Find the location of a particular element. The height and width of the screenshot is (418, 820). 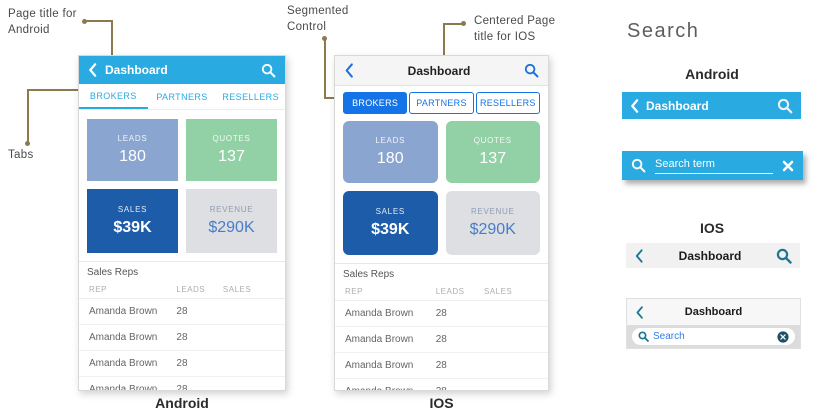

tab-partners: PARTNERS is located at coordinates (182, 96).